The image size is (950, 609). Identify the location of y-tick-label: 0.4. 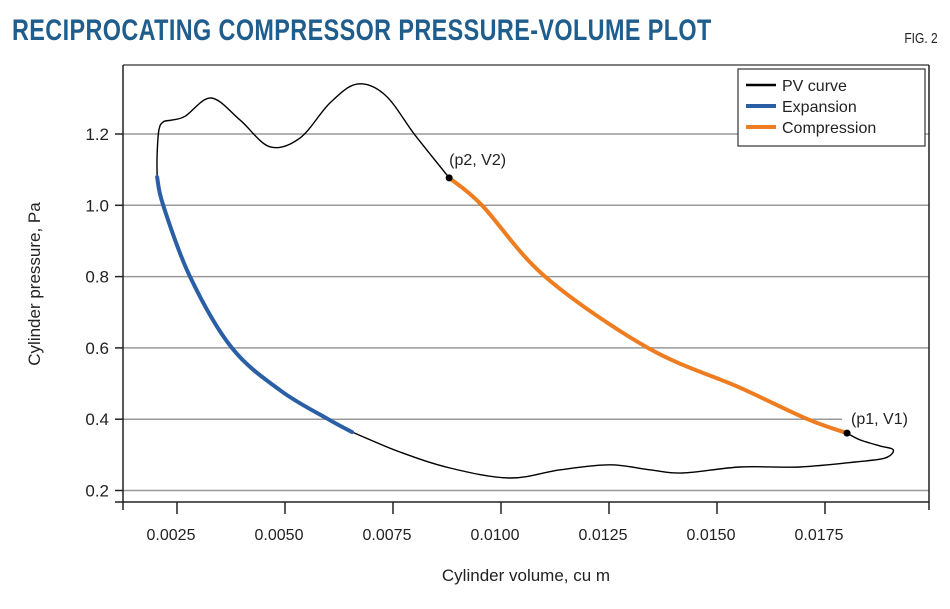
(97, 419).